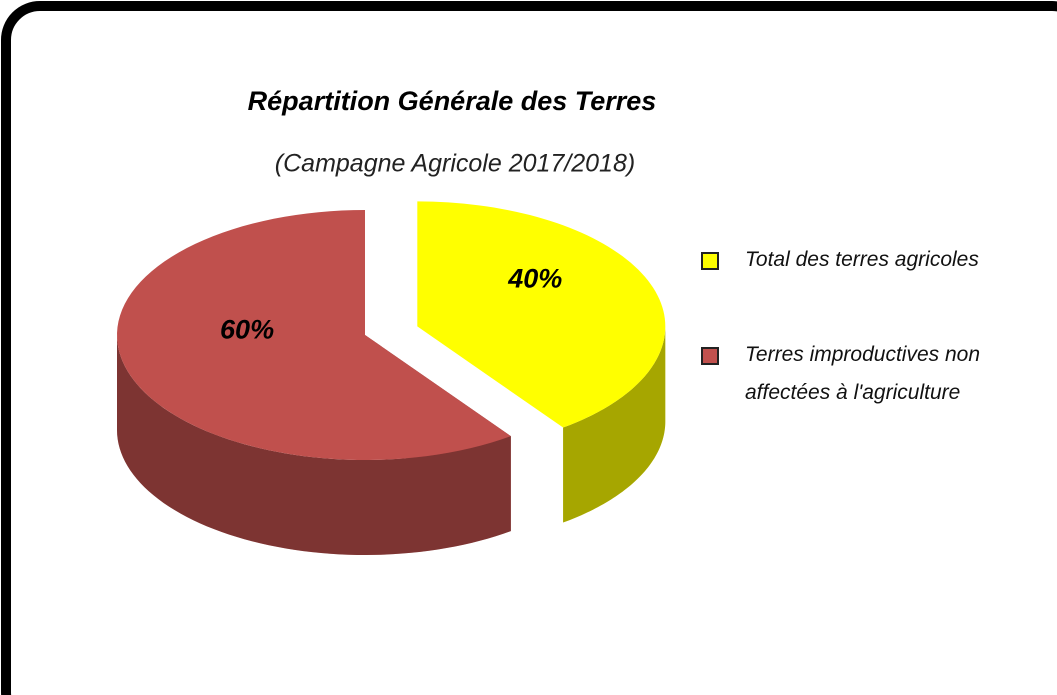  Describe the element at coordinates (455, 164) in the screenshot. I see `chart-subtitle: (Campagne Agricole 2017/2018)` at that location.